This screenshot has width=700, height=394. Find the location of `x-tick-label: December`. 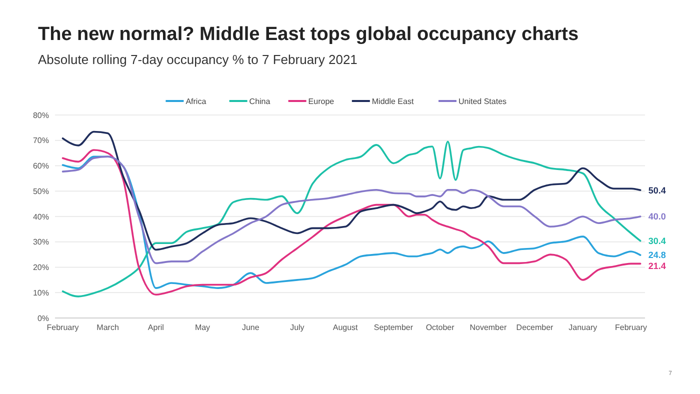

x-tick-label: December is located at coordinates (535, 327).